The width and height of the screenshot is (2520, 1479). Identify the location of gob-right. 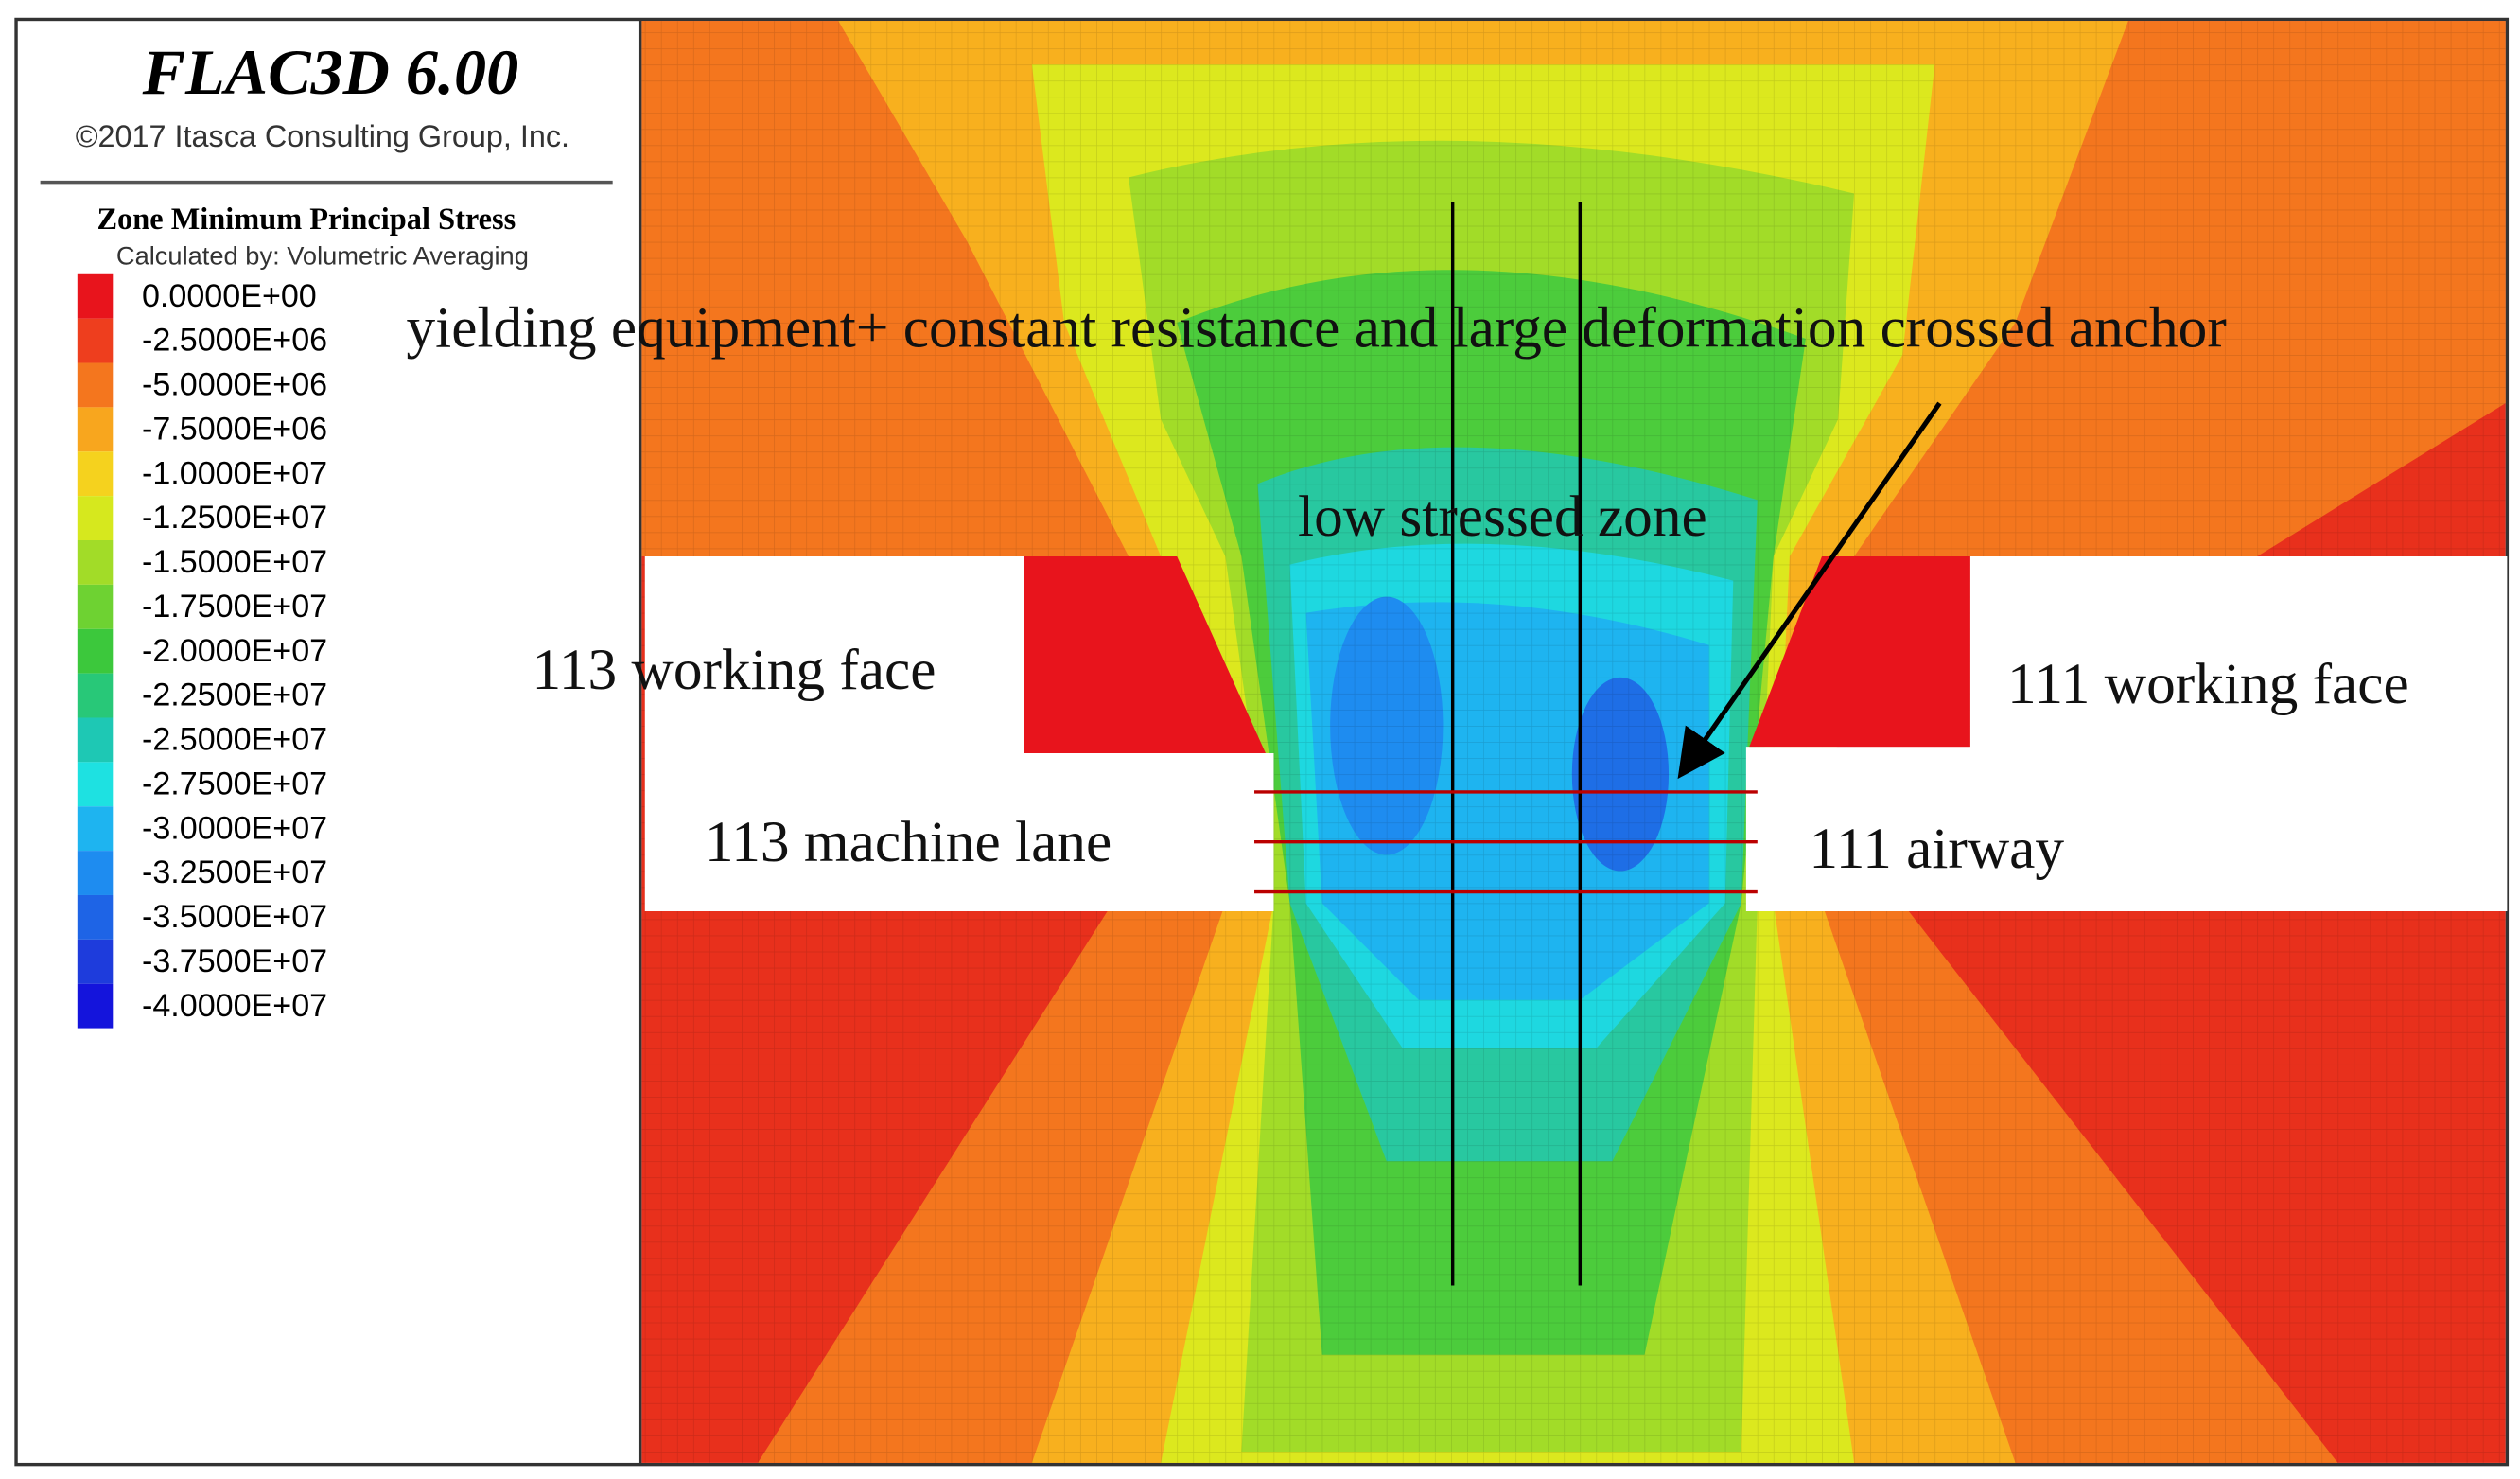
(2126, 734).